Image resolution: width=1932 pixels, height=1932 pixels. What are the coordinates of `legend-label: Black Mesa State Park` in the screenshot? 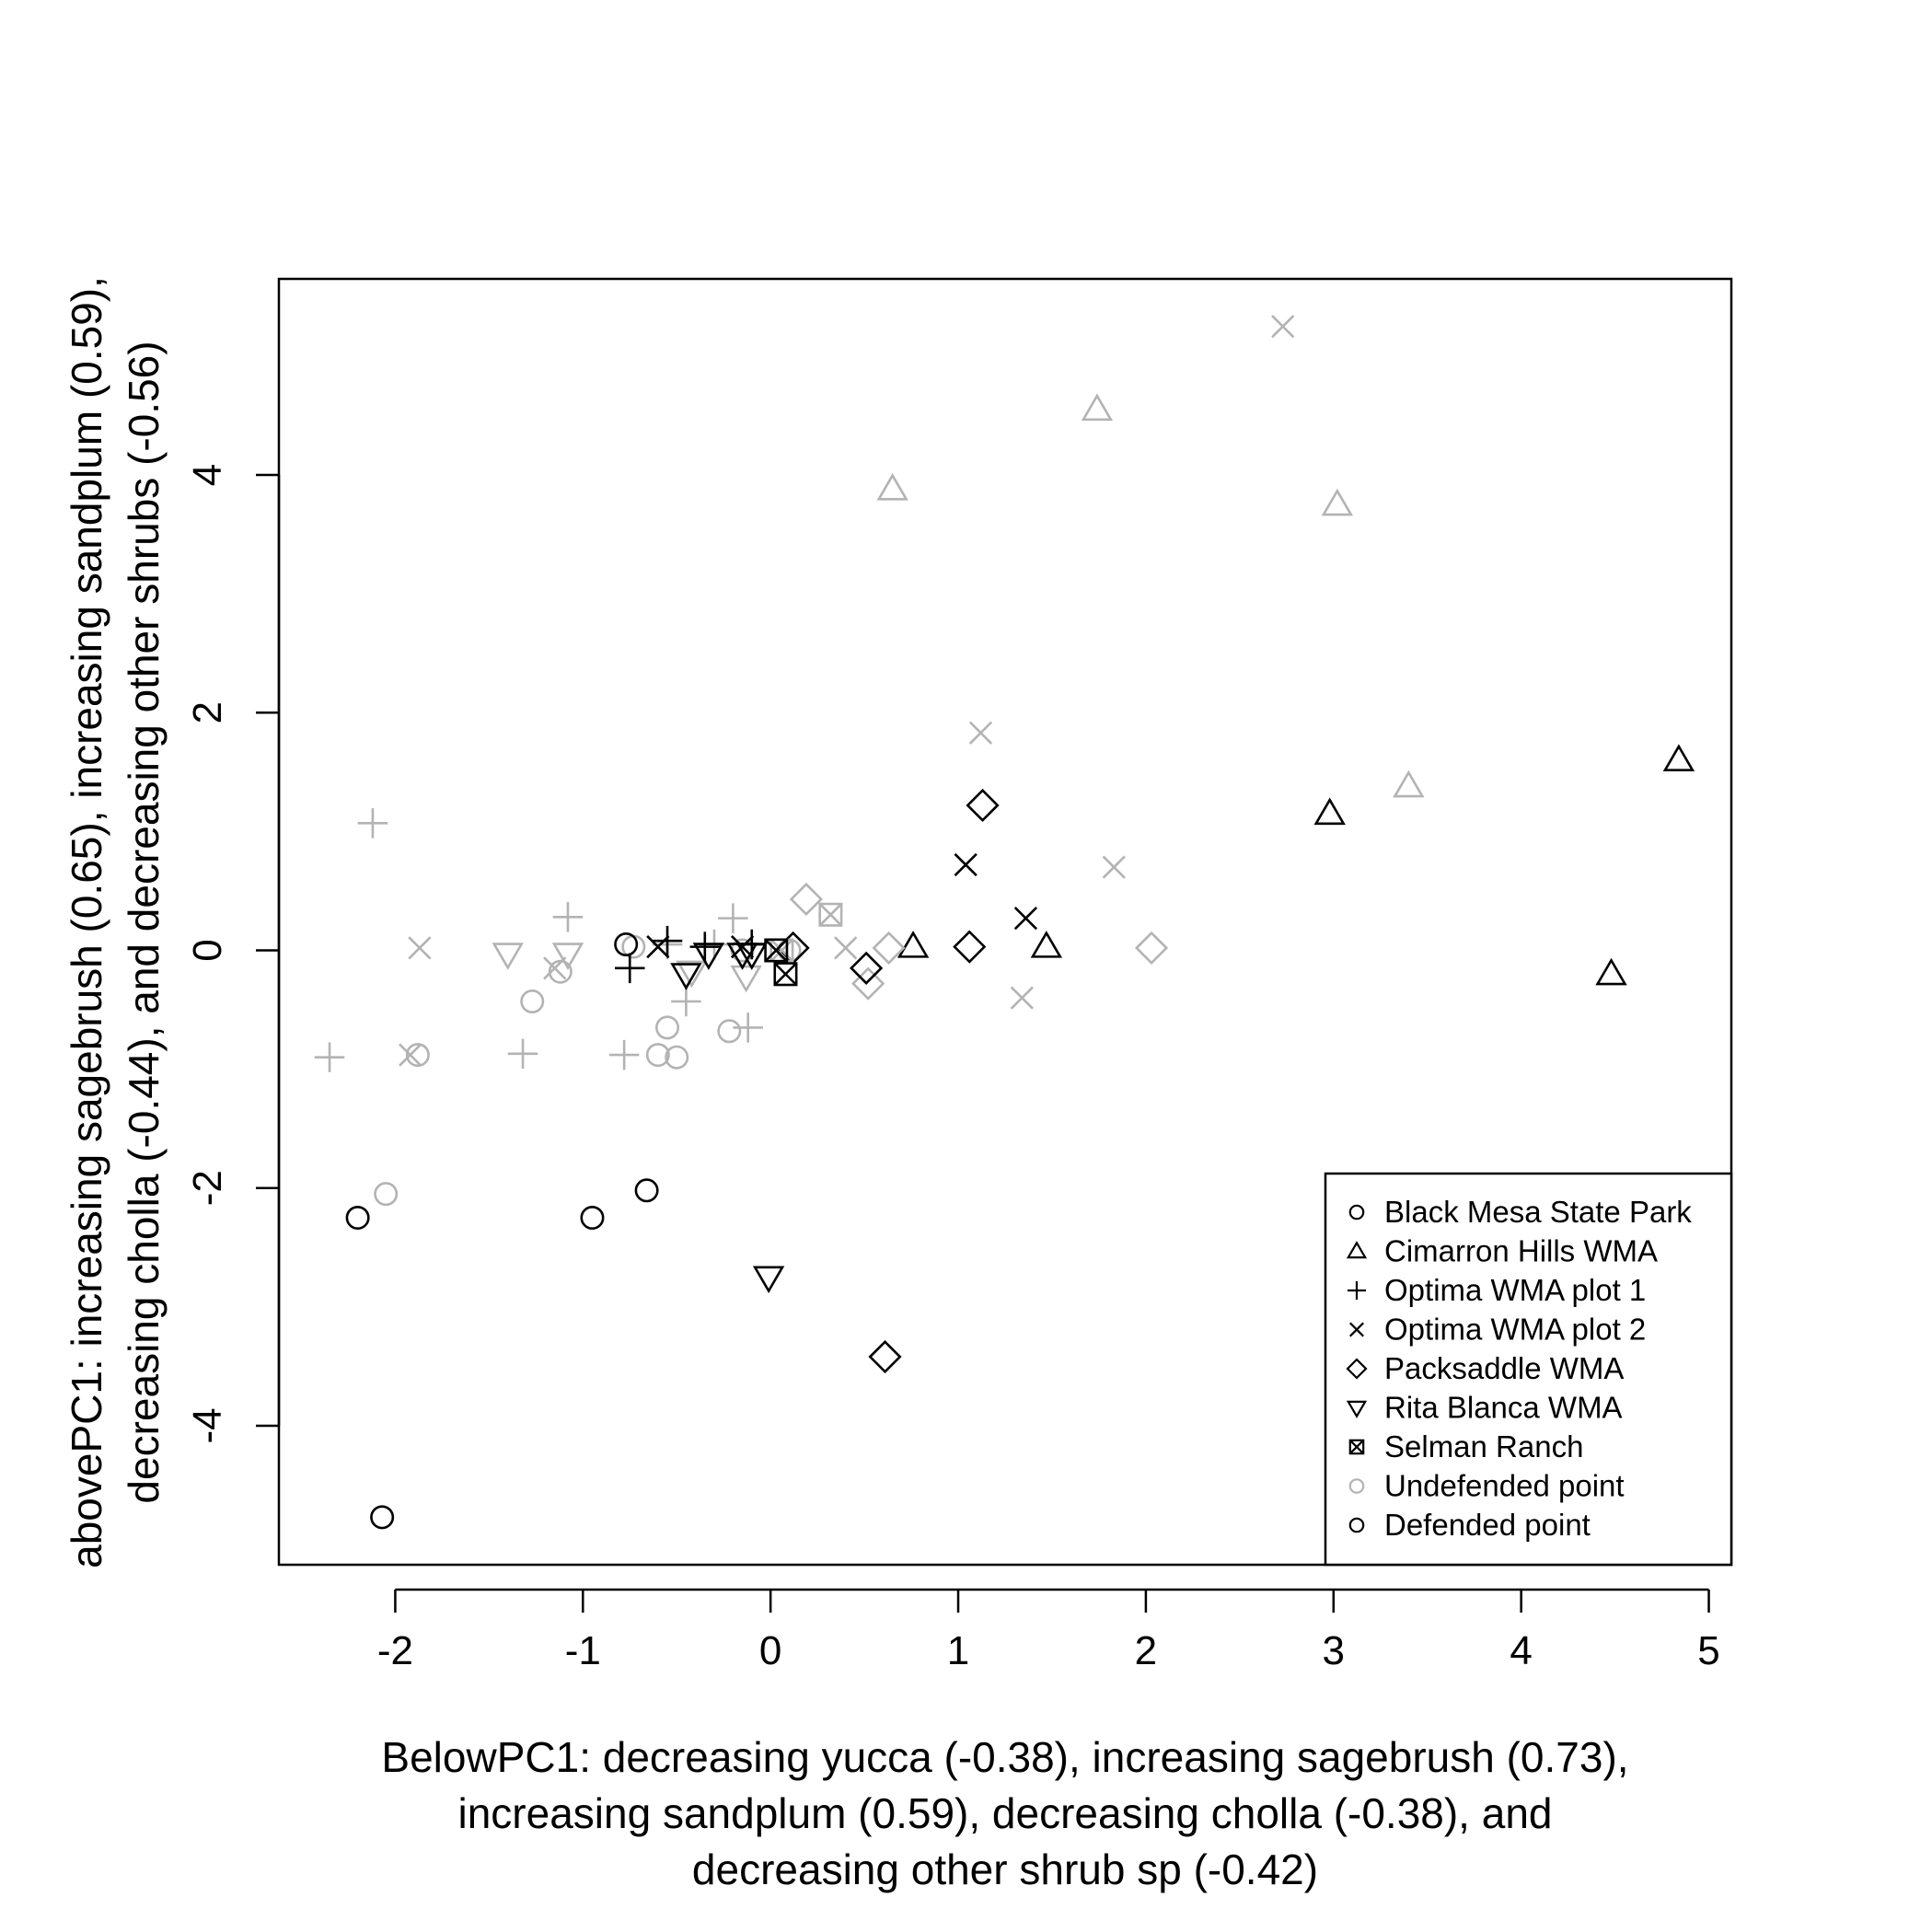 It's located at (1538, 1212).